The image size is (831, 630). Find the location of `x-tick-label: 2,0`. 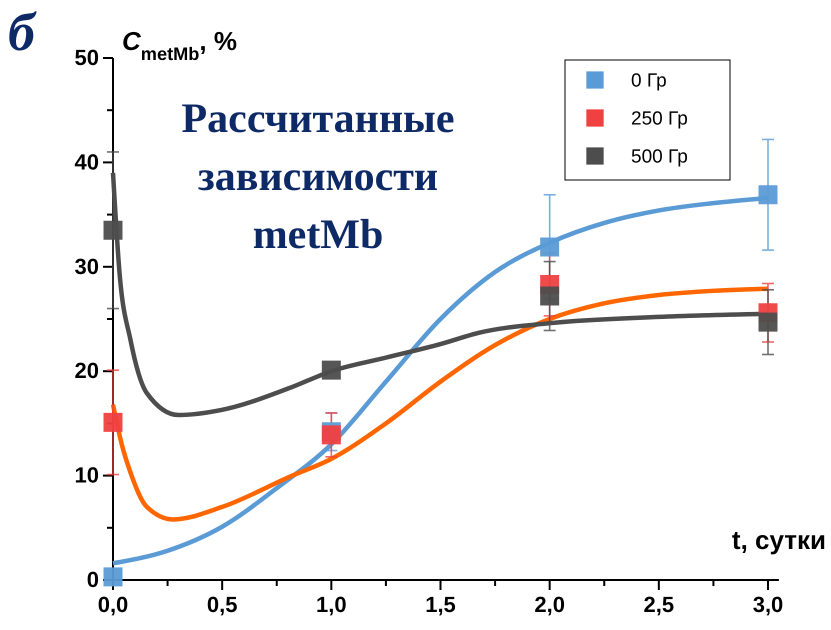

x-tick-label: 2,0 is located at coordinates (549, 605).